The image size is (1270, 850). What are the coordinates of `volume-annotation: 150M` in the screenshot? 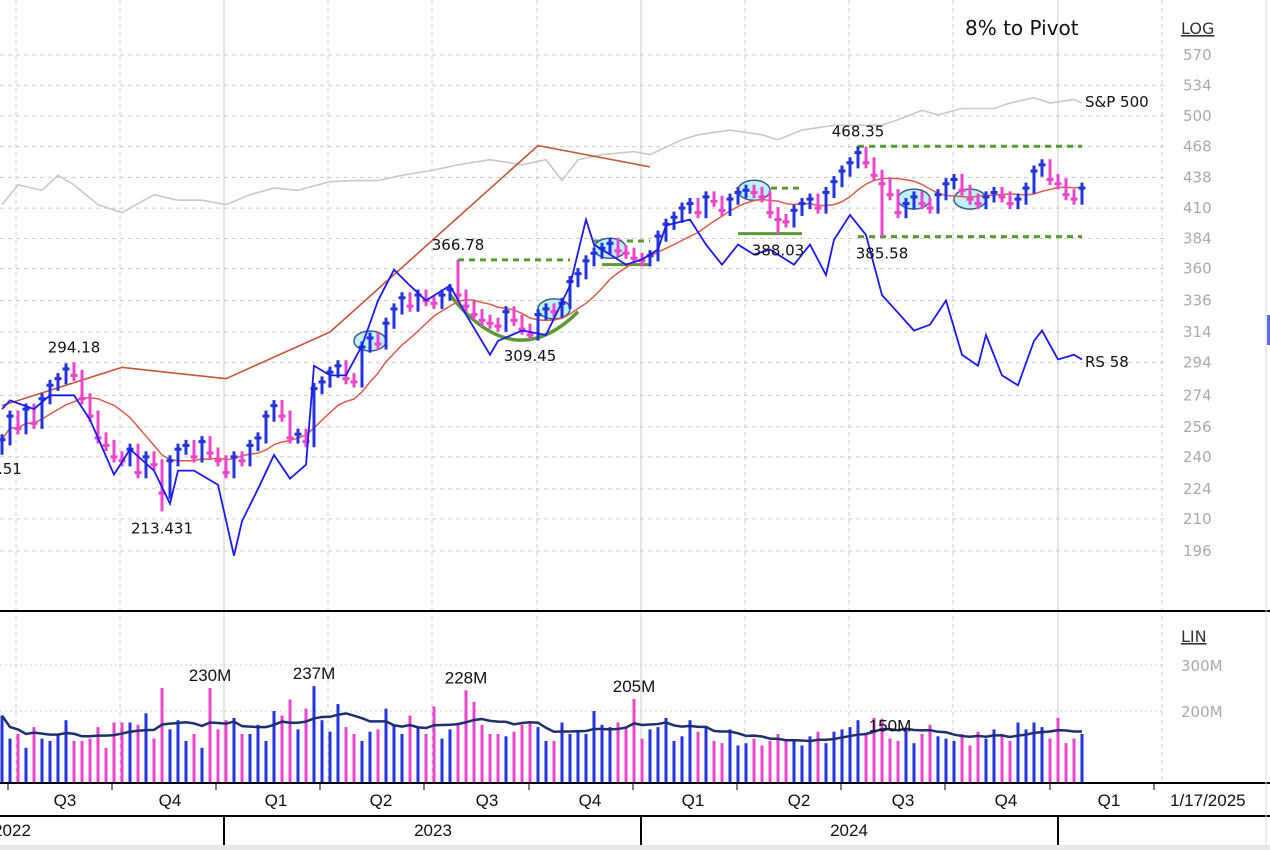 It's located at (890, 726).